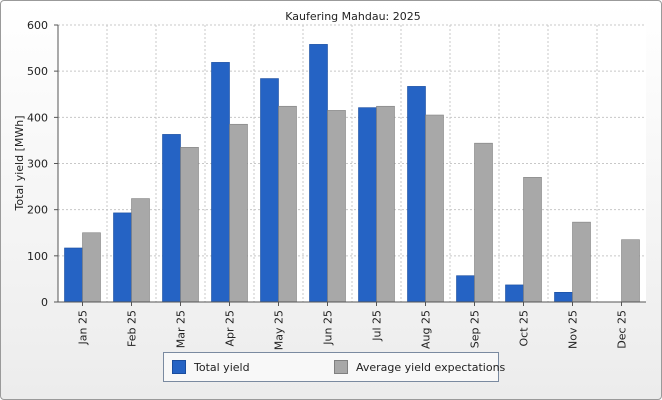 The image size is (662, 400). Describe the element at coordinates (222, 367) in the screenshot. I see `legend-label-total-yield: Total yield` at that location.